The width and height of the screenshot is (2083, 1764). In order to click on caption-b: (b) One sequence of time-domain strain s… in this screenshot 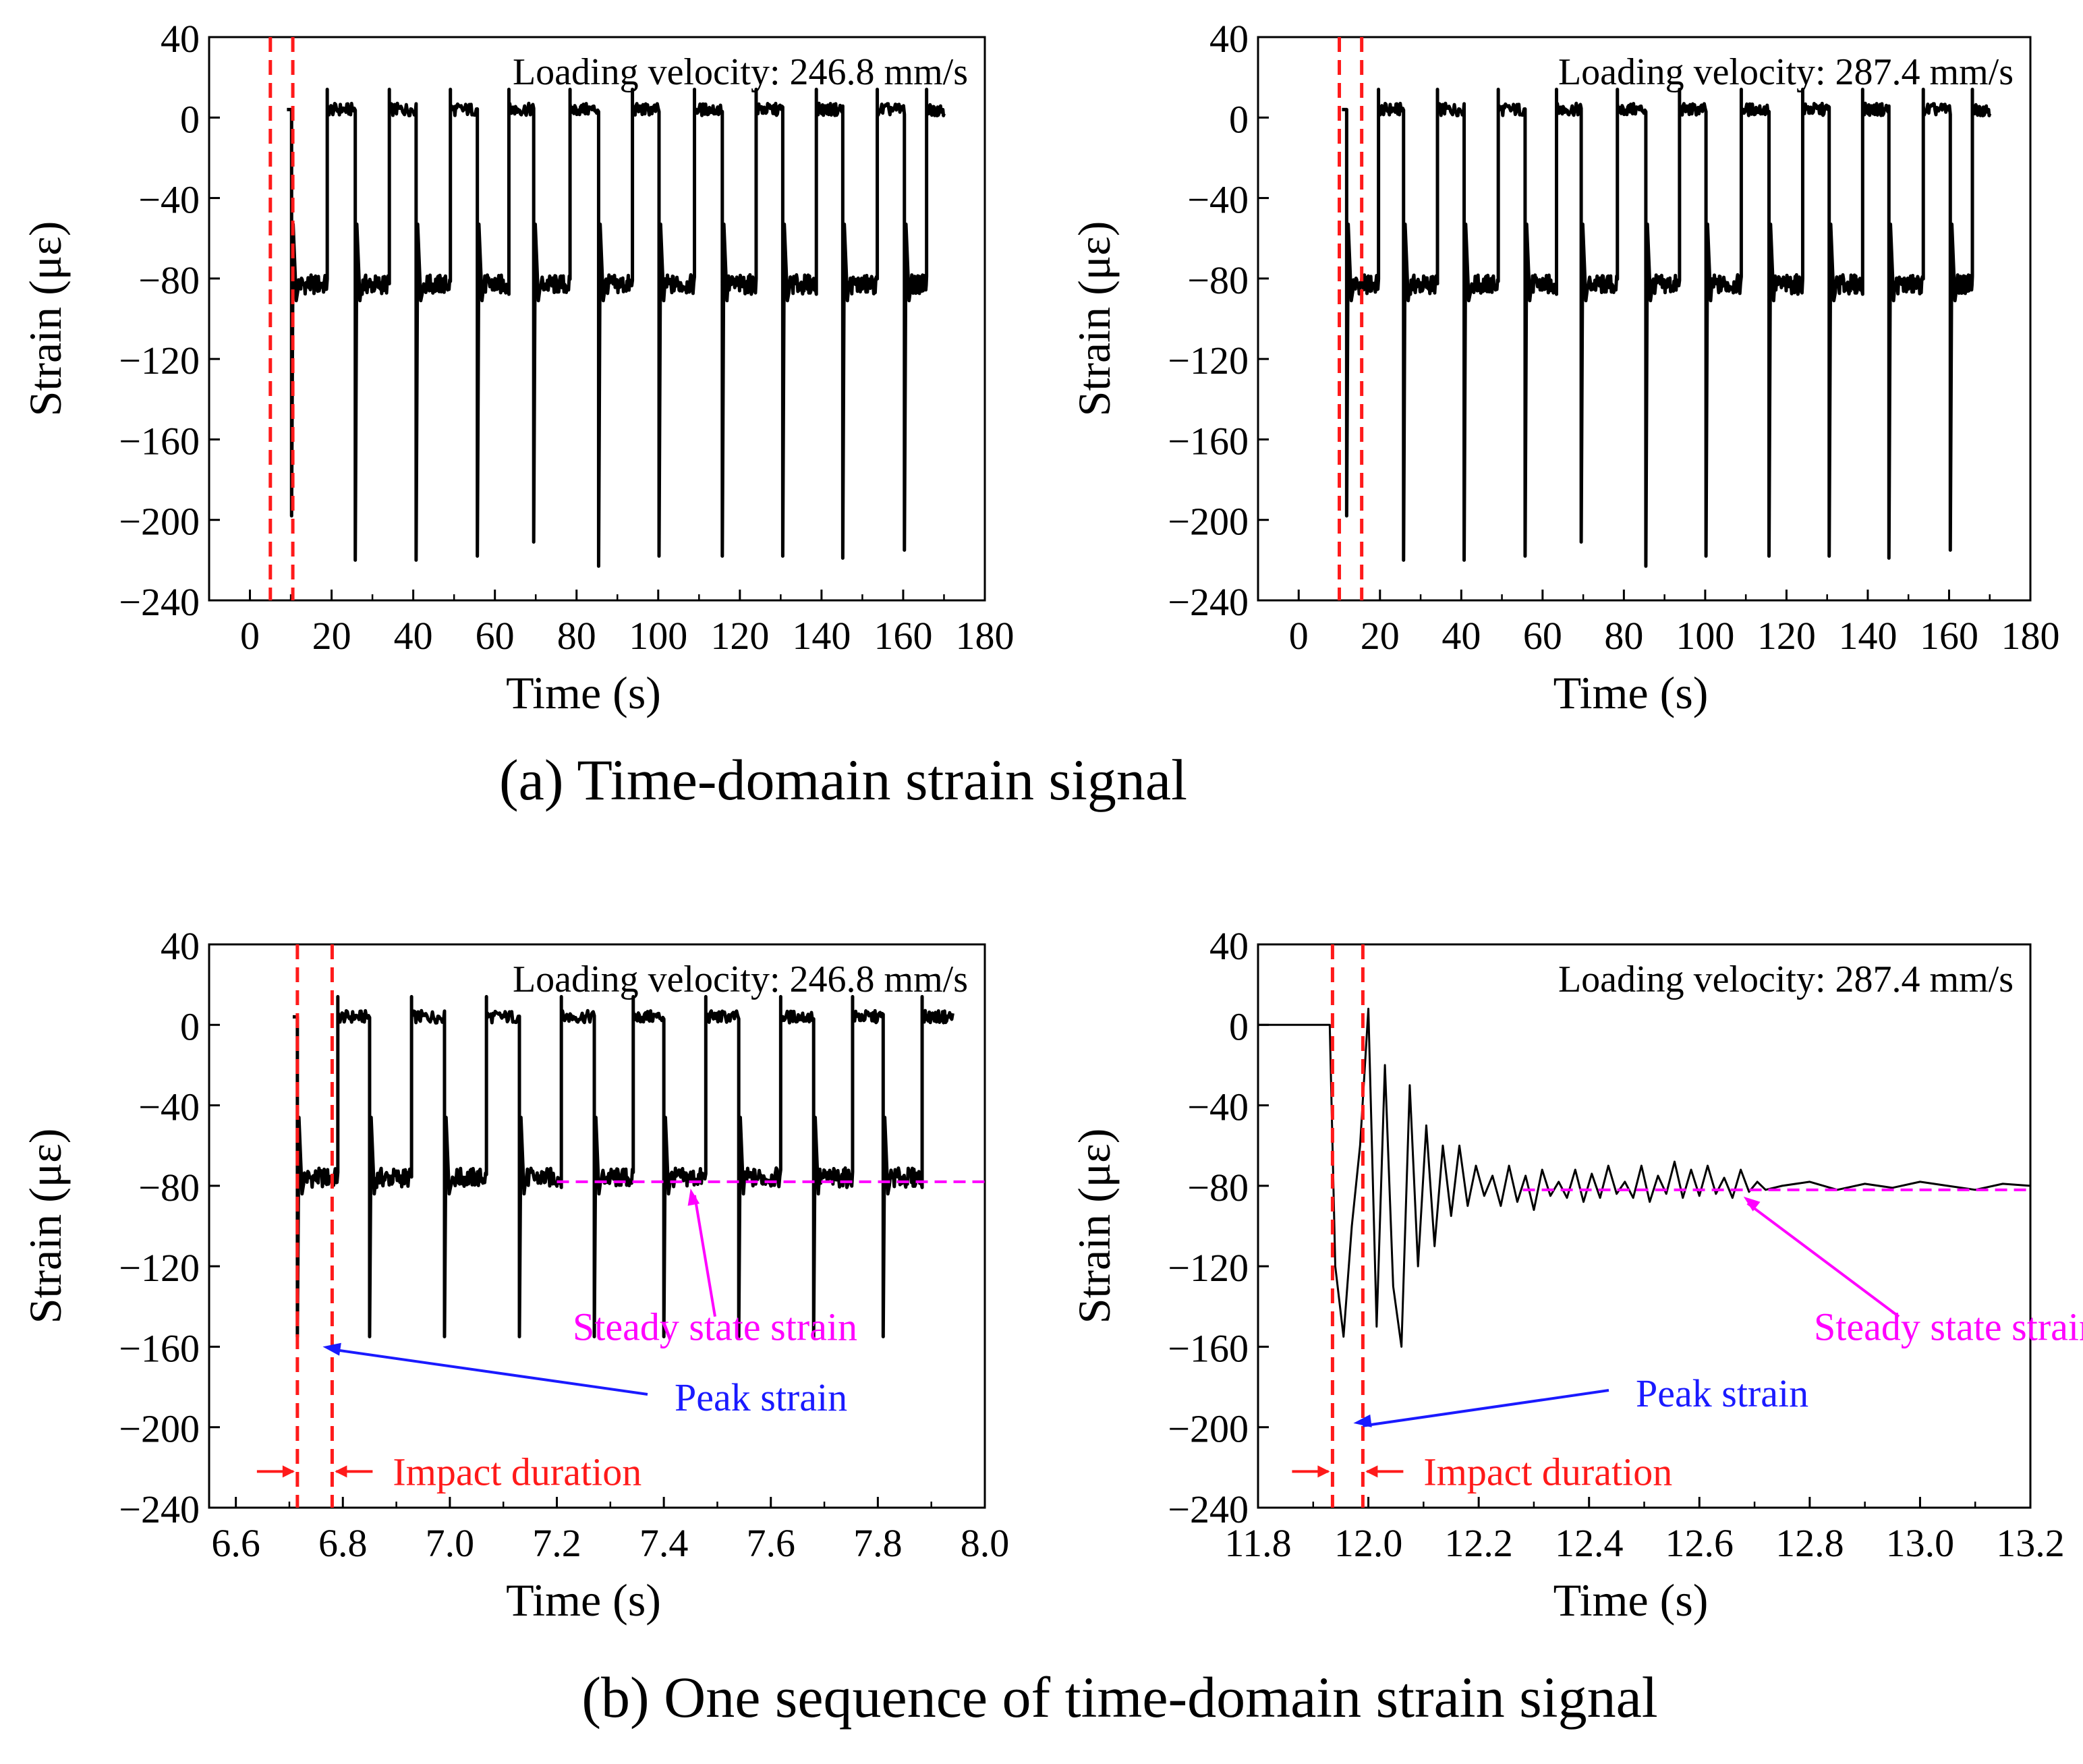, I will do `click(1119, 1697)`.